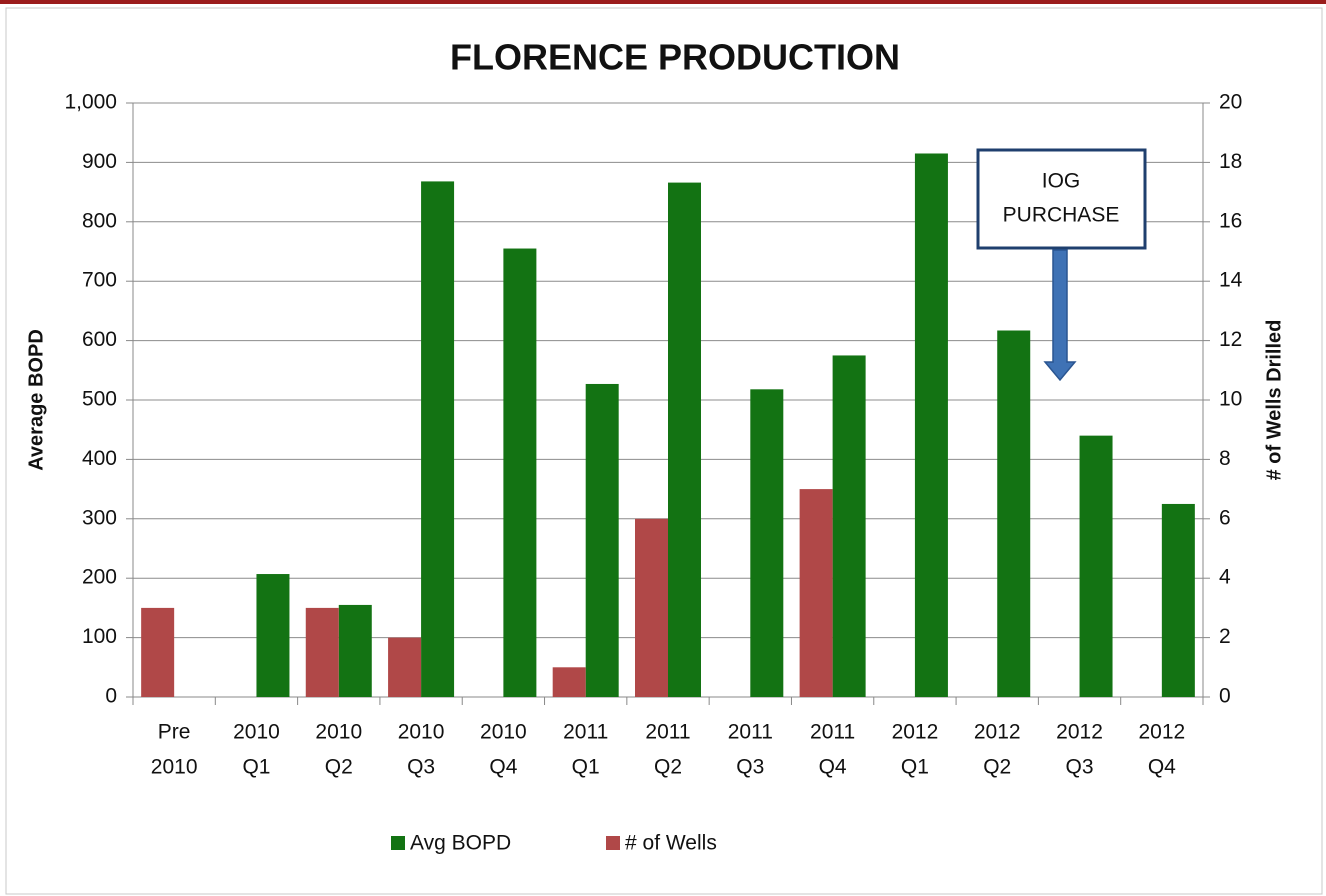 This screenshot has height=896, width=1326. Describe the element at coordinates (1225, 458) in the screenshot. I see `y2-tick-label: 8` at that location.